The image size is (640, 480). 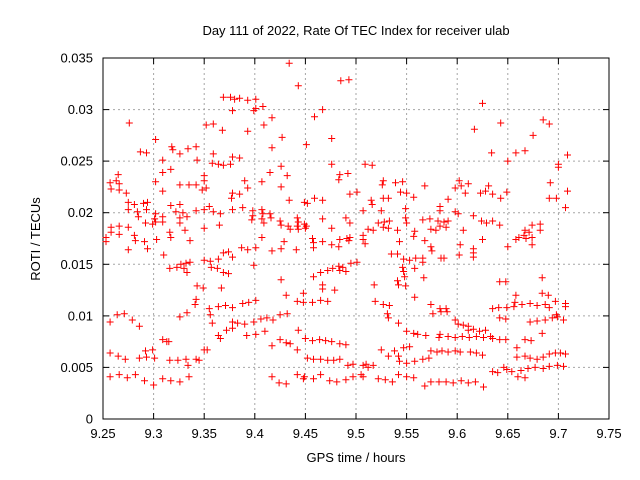 I want to click on y-tick-label: 0.035, so click(x=76, y=58).